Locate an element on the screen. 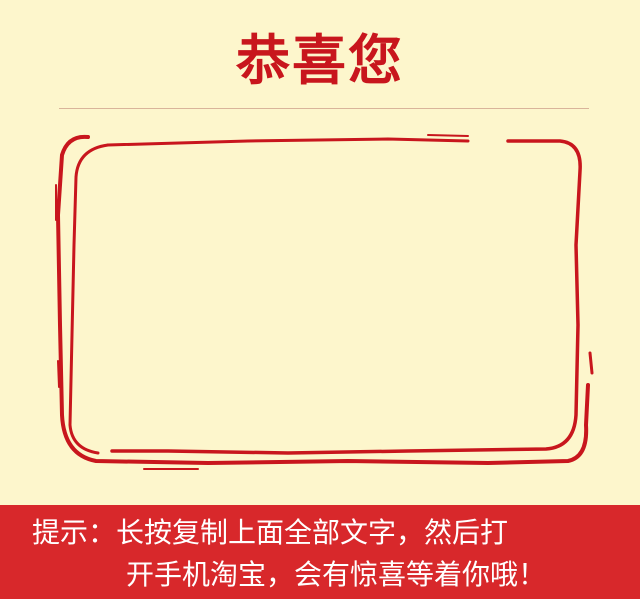 This screenshot has height=599, width=640. title-divider is located at coordinates (324, 108).